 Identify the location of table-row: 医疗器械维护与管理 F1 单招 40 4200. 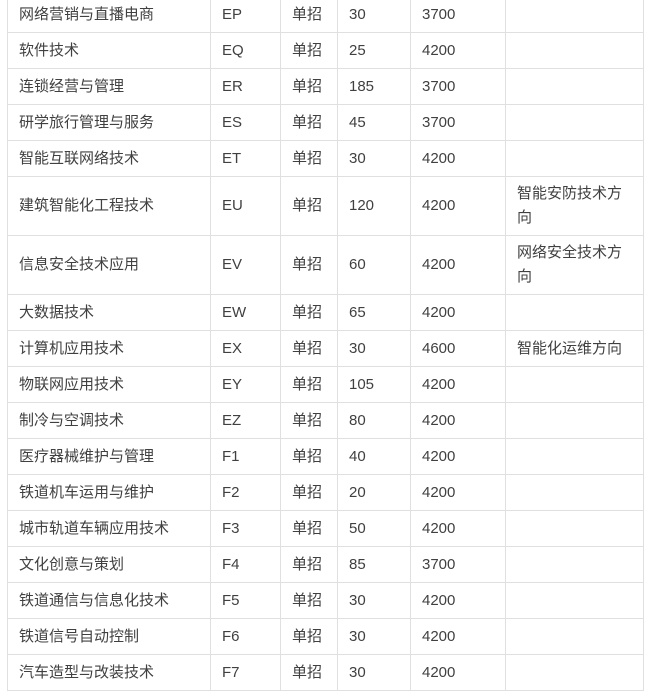
(325, 456).